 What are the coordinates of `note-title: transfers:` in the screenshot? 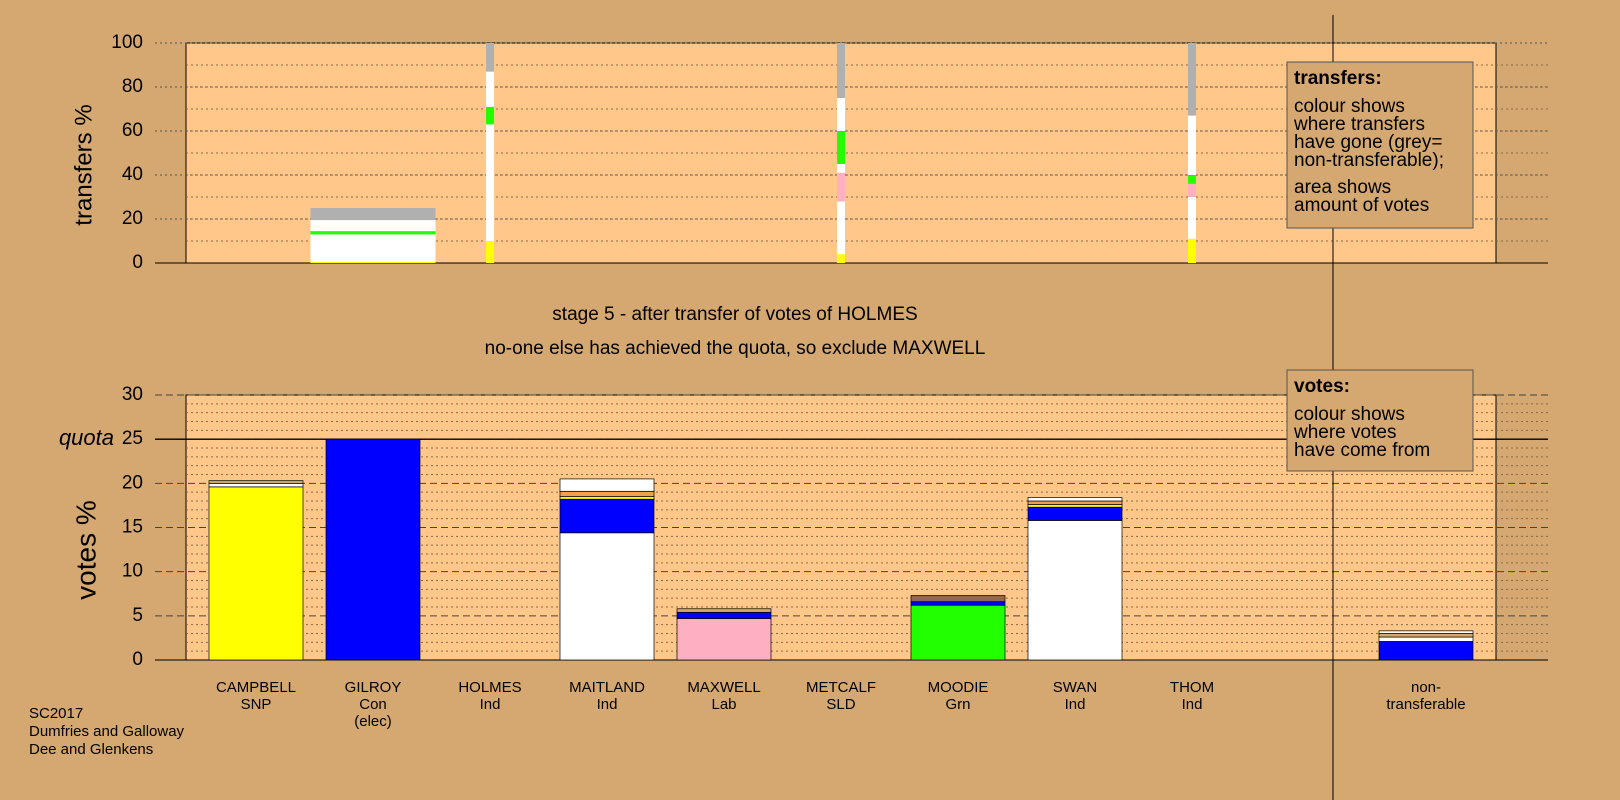 It's located at (1338, 78).